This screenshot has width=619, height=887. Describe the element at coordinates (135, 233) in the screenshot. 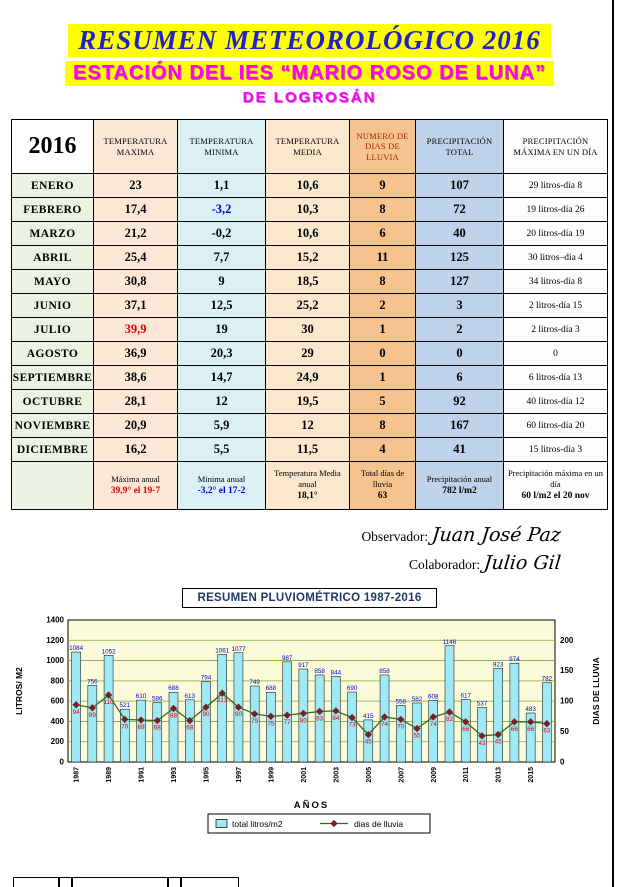

I see `cell-temp-max: 21,2` at that location.